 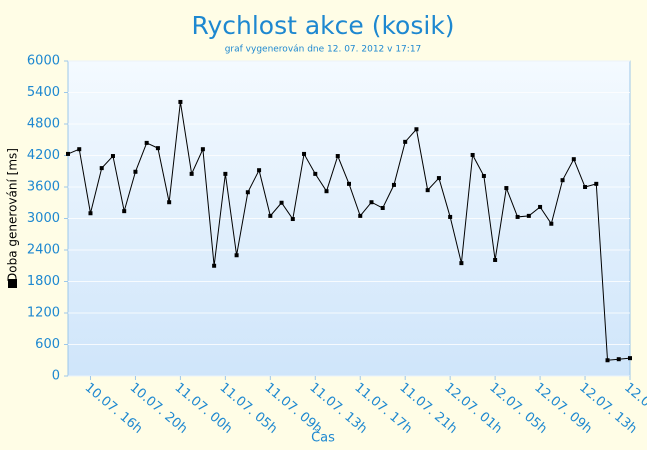 What do you see at coordinates (43, 281) in the screenshot?
I see `y-tick-label: 1800` at bounding box center [43, 281].